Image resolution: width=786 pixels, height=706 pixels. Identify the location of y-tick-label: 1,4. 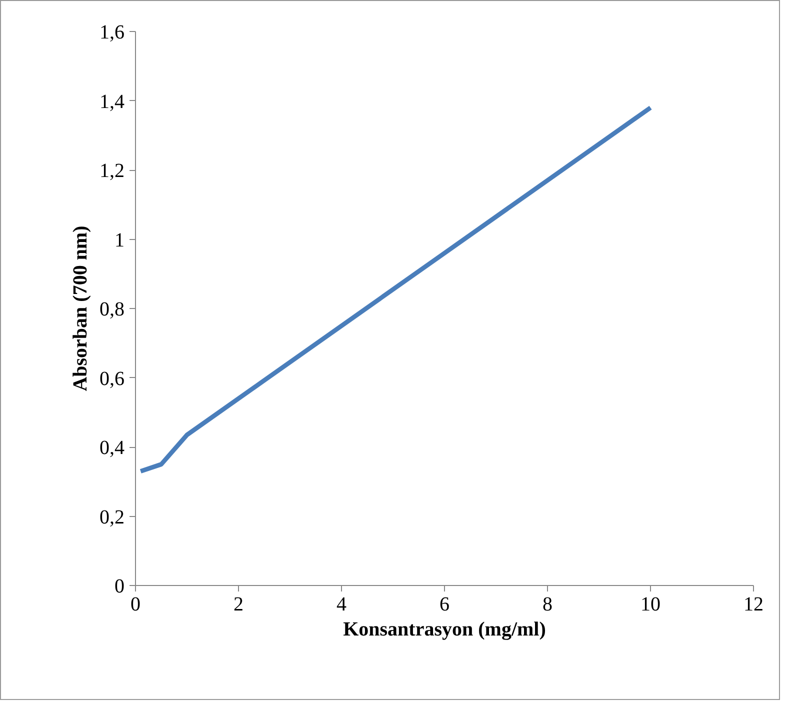
(112, 101).